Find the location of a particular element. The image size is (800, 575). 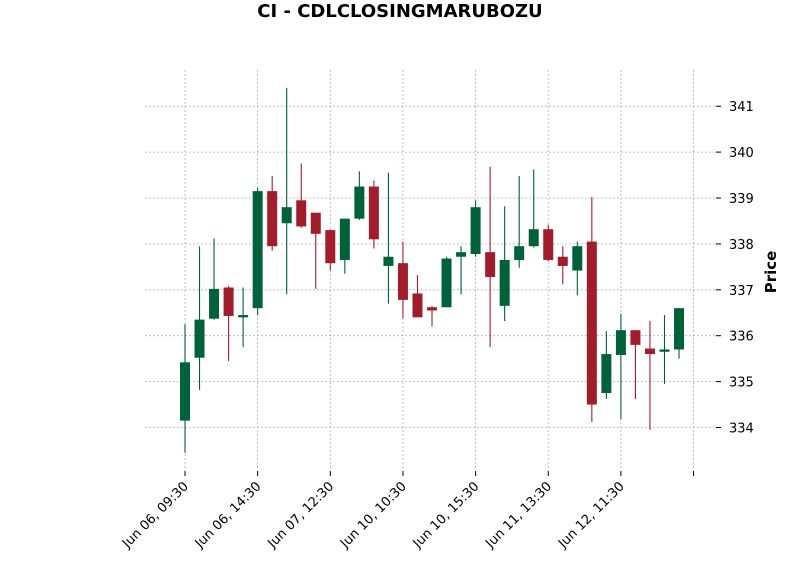

y-tick-label: 336 is located at coordinates (741, 337).